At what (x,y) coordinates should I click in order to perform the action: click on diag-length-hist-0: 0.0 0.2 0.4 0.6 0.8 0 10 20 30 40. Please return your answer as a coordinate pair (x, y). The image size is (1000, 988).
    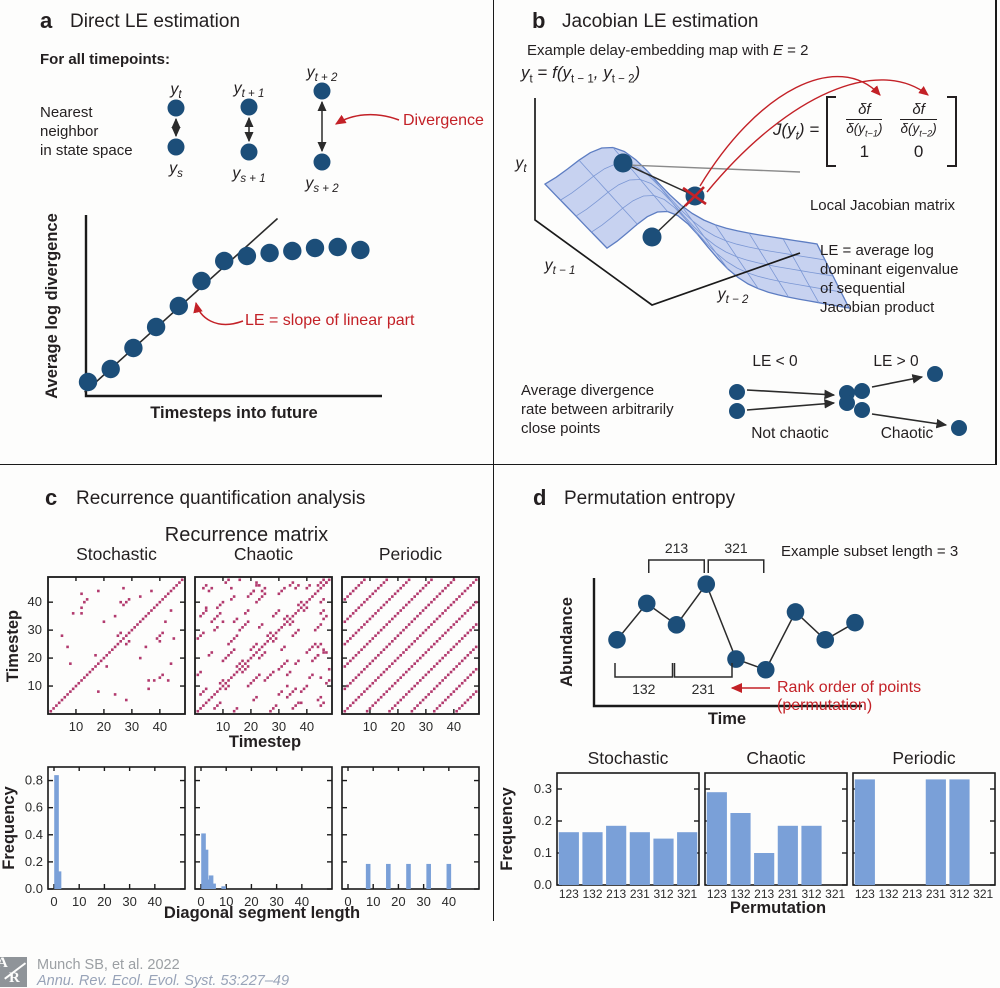
    Looking at the image, I should click on (105, 837).